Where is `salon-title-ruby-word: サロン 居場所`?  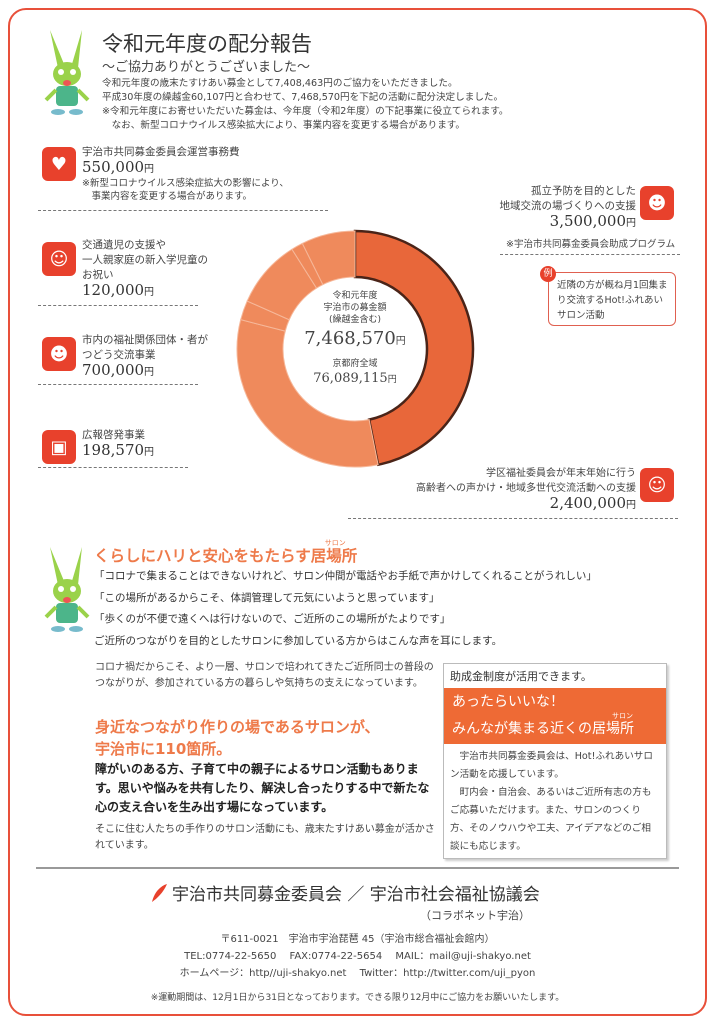
salon-title-ruby-word: サロン 居場所 is located at coordinates (334, 552).